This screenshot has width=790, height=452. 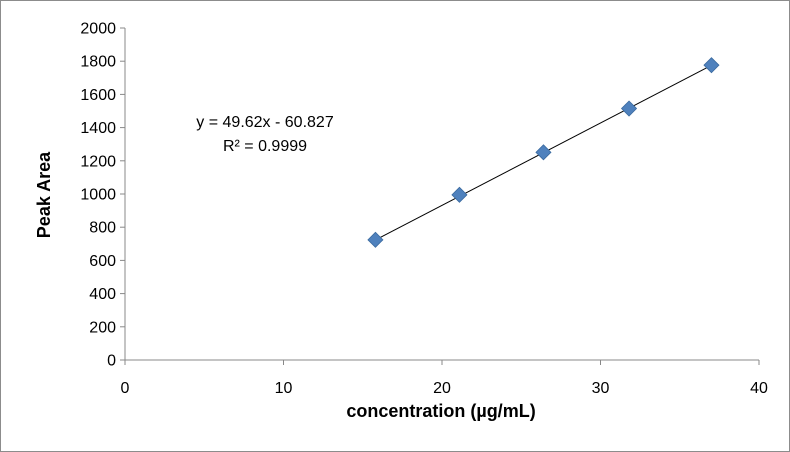 What do you see at coordinates (440, 411) in the screenshot?
I see `x-axis-label: concentration (µg/mL)` at bounding box center [440, 411].